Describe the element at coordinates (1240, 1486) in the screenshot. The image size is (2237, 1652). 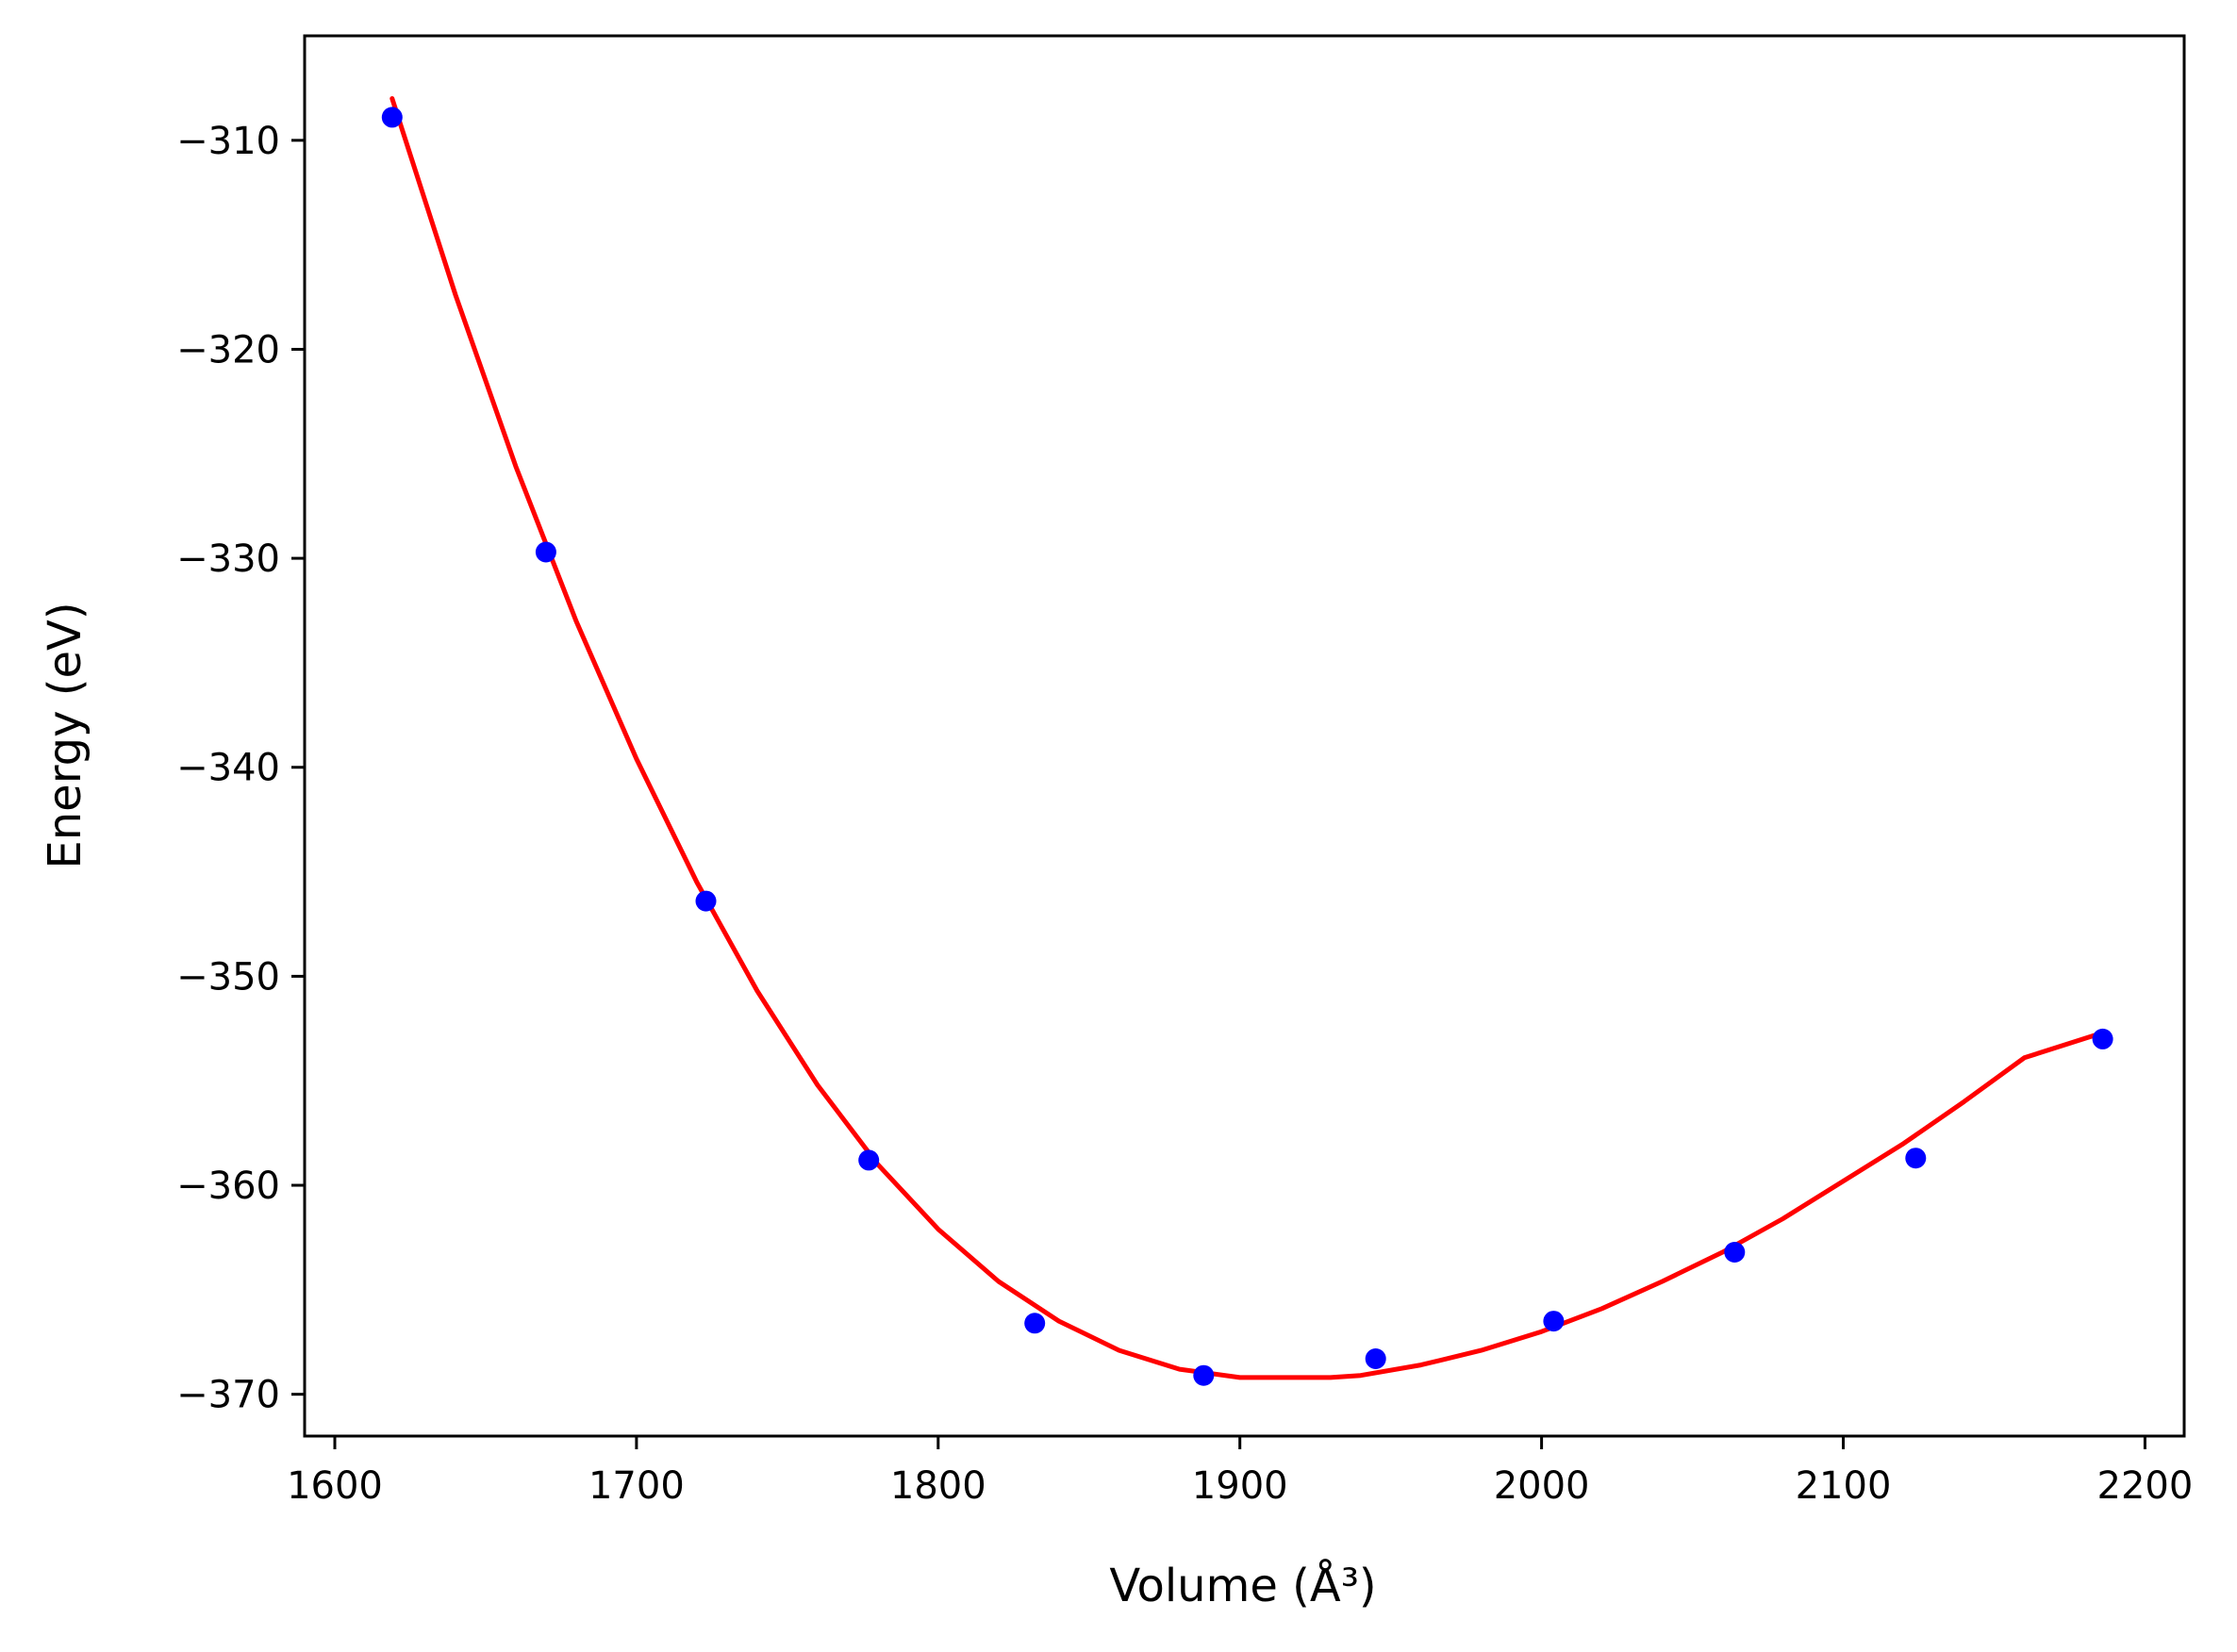
I see `x-tick-label: 1900` at that location.